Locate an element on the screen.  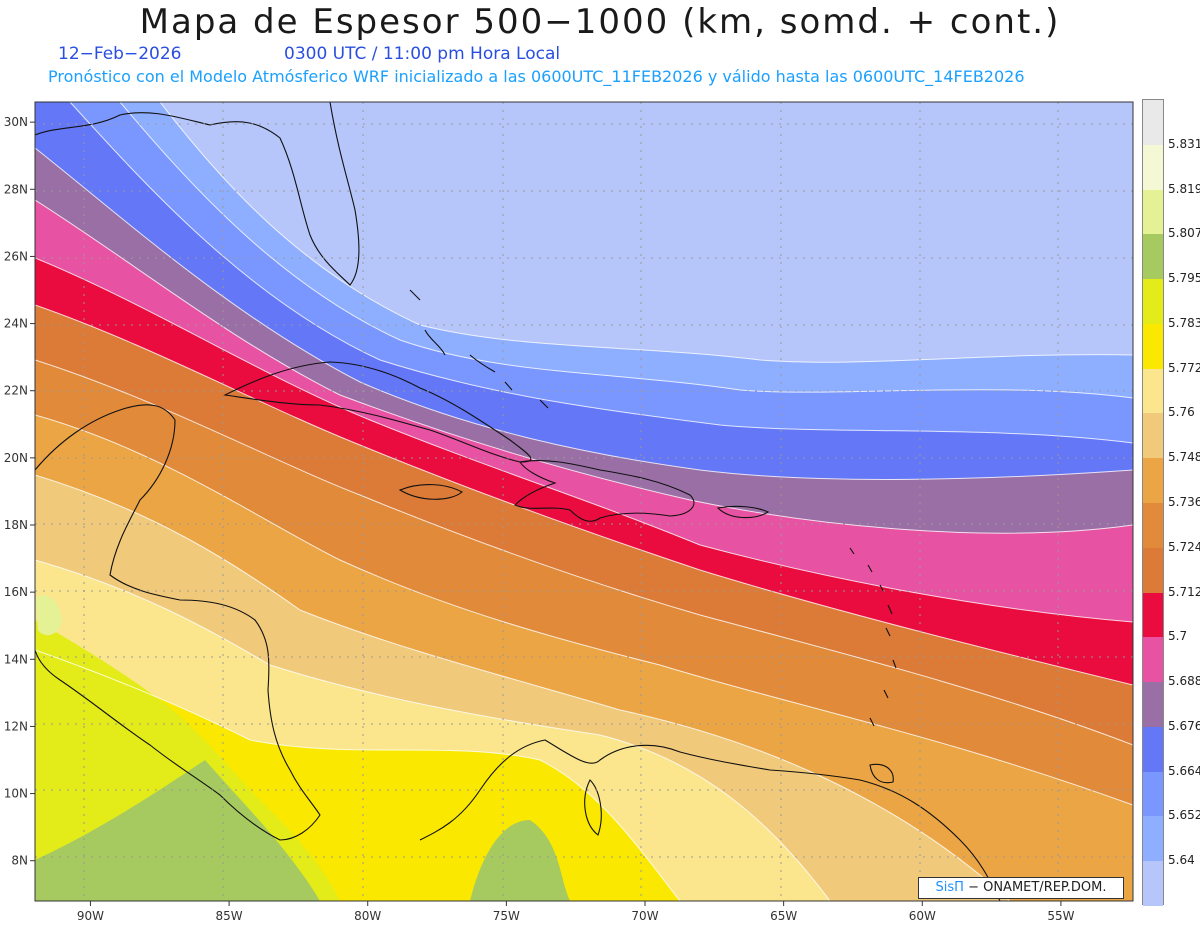
lon-tick-label: 55W is located at coordinates (1060, 916).